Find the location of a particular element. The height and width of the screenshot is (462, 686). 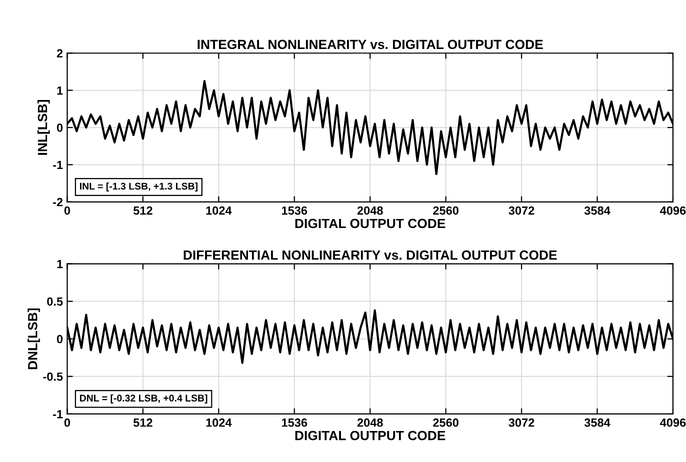

y-tick-label: 0.5 is located at coordinates (55, 301).